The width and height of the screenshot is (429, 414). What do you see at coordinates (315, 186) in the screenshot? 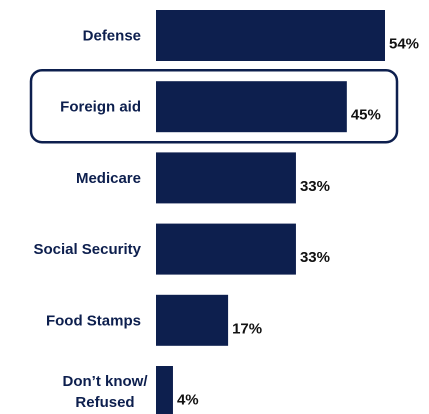
I see `value-label-medicare: 33%` at bounding box center [315, 186].